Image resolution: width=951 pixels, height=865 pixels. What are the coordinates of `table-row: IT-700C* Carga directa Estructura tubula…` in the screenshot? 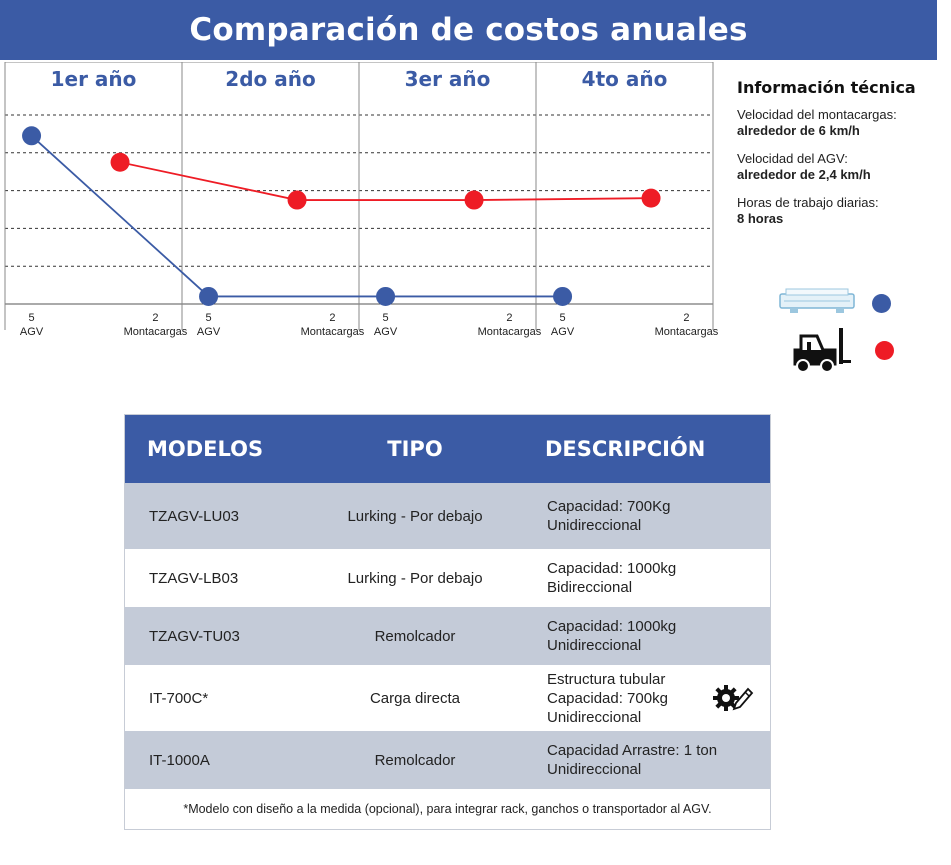 It's located at (447, 698).